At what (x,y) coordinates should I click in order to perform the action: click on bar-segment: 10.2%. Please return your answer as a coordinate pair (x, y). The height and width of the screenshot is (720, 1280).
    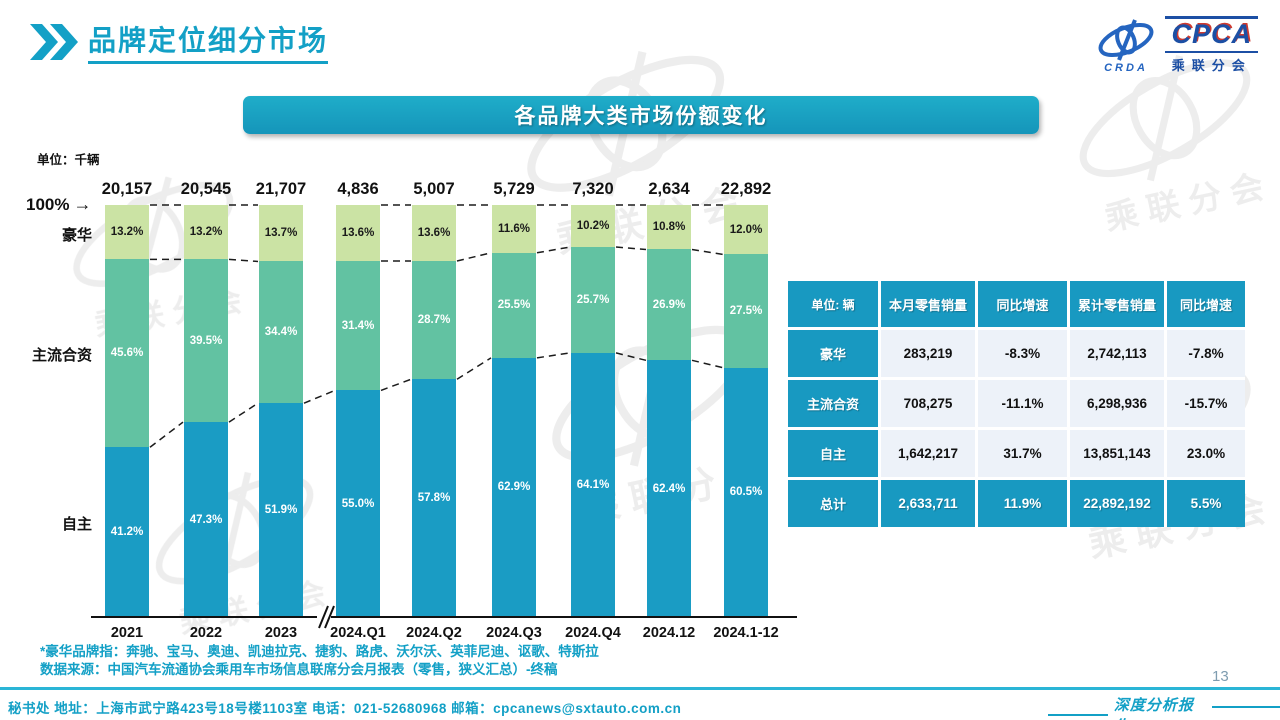
    Looking at the image, I should click on (593, 226).